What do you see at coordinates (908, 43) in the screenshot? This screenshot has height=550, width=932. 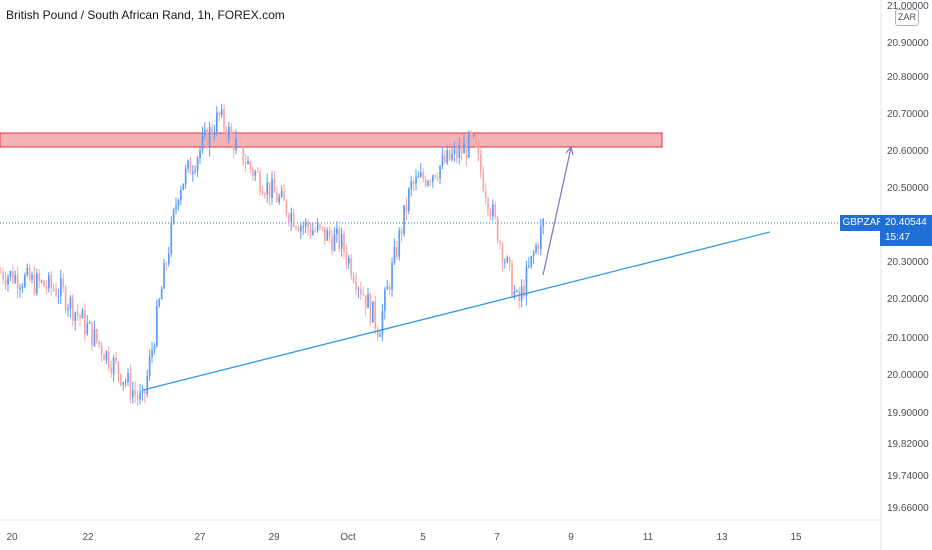 I see `price-tick-label: 20.90000` at bounding box center [908, 43].